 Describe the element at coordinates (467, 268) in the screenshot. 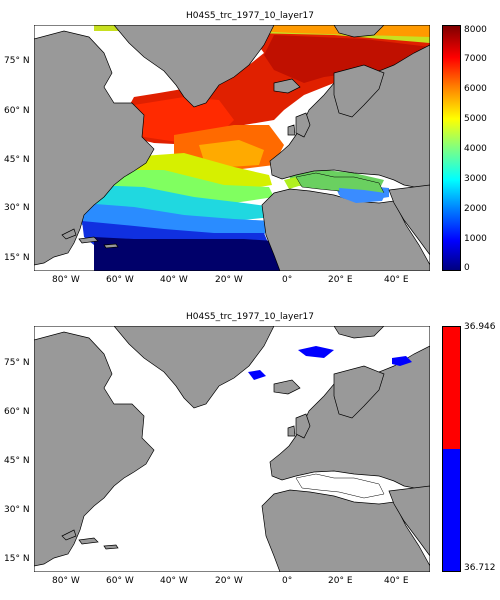

I see `map1-cbar-label-0: 0` at that location.